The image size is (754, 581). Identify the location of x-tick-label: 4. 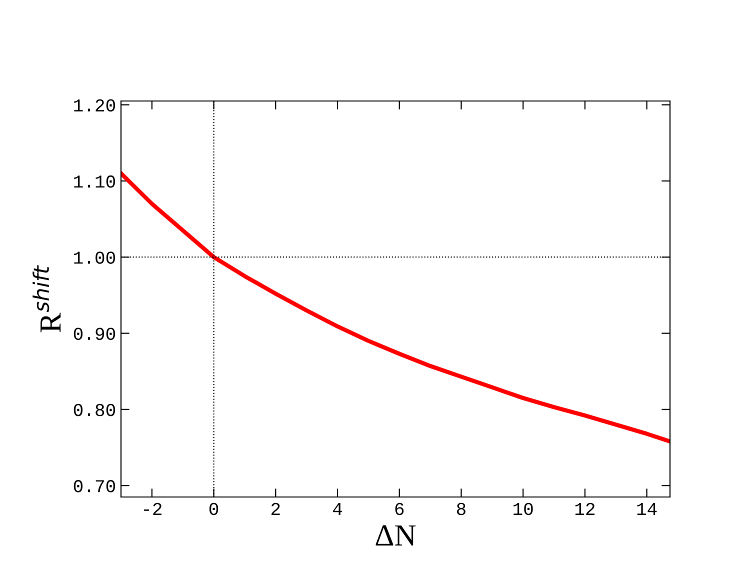
(337, 509).